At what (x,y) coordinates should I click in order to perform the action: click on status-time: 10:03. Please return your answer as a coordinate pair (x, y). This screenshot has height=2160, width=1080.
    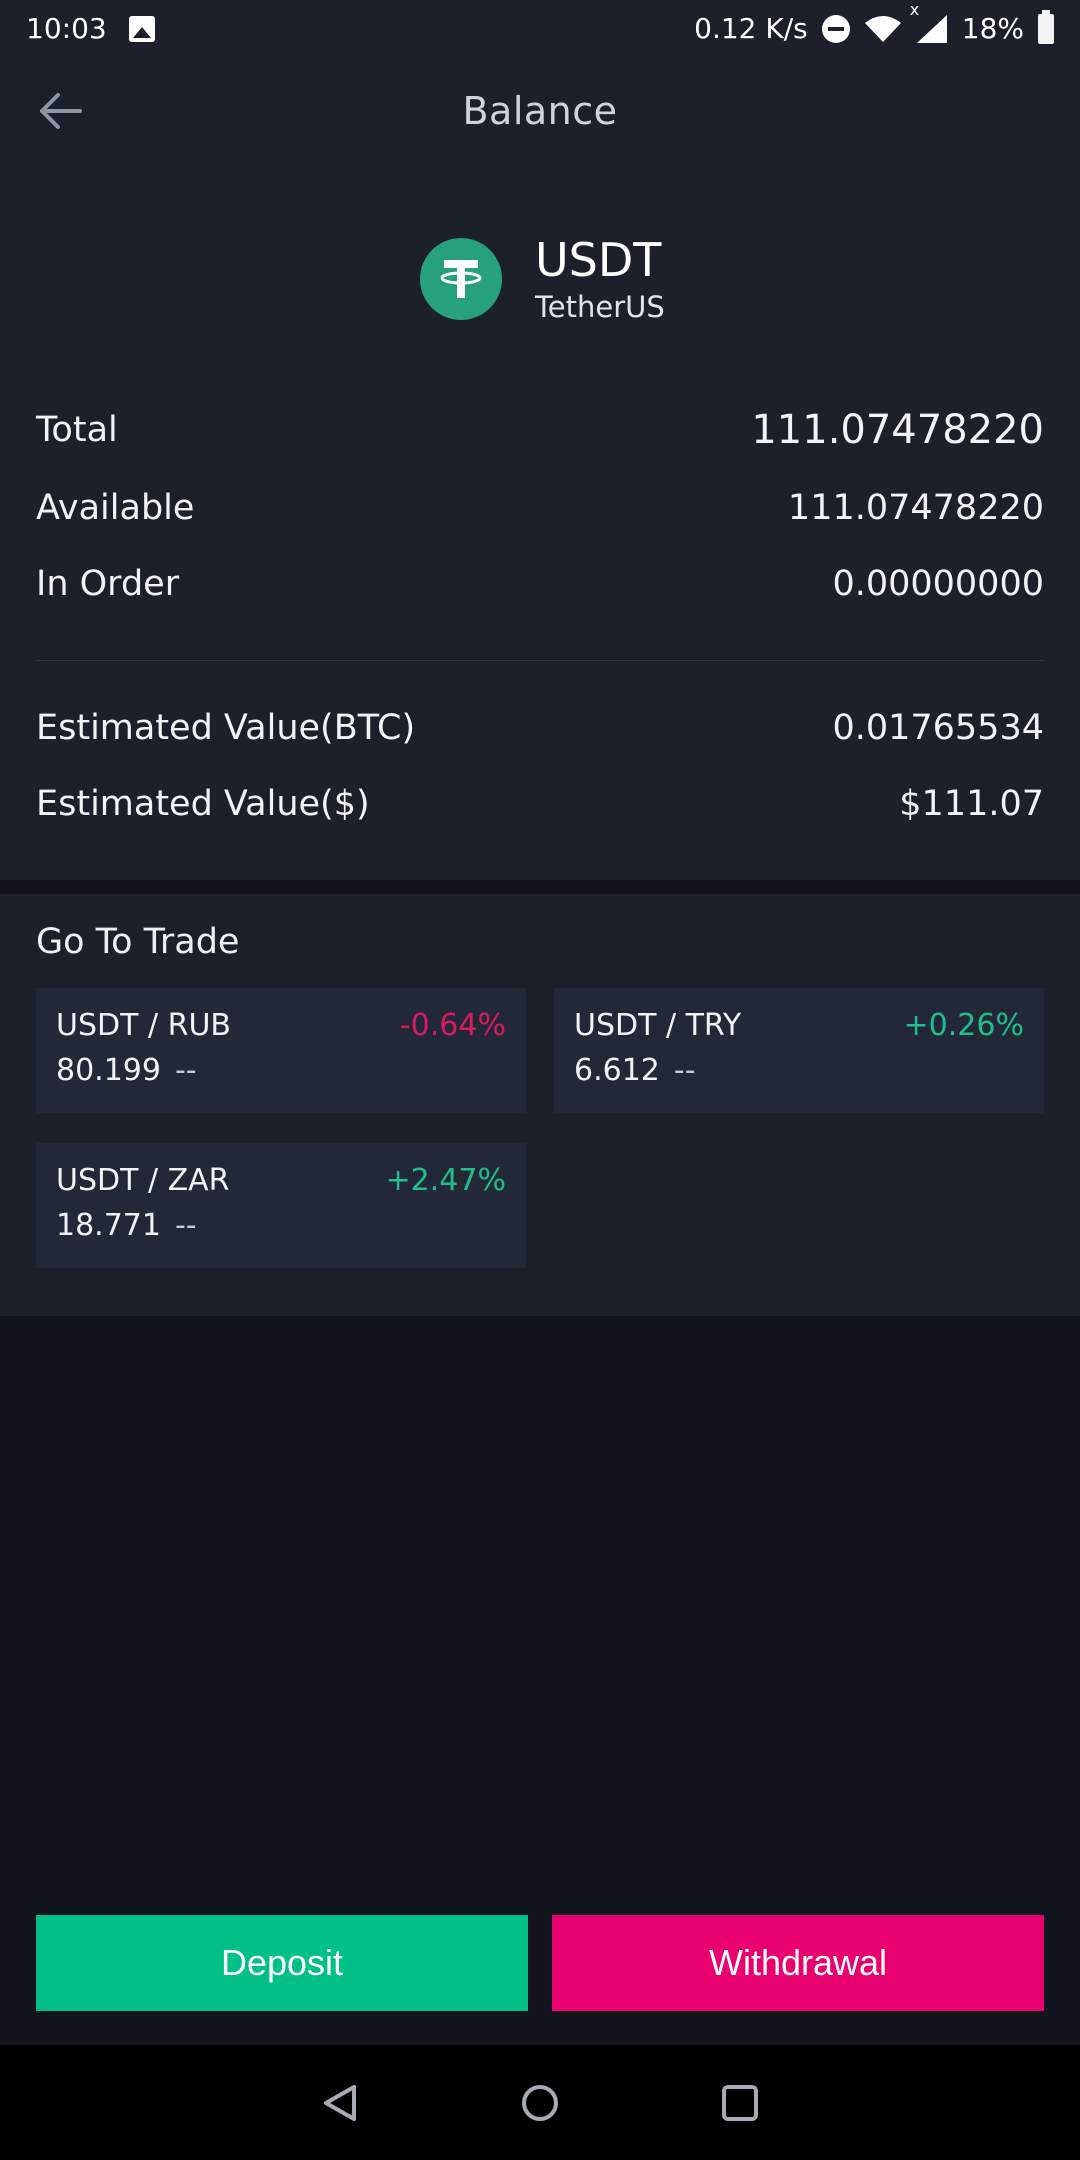
    Looking at the image, I should click on (66, 28).